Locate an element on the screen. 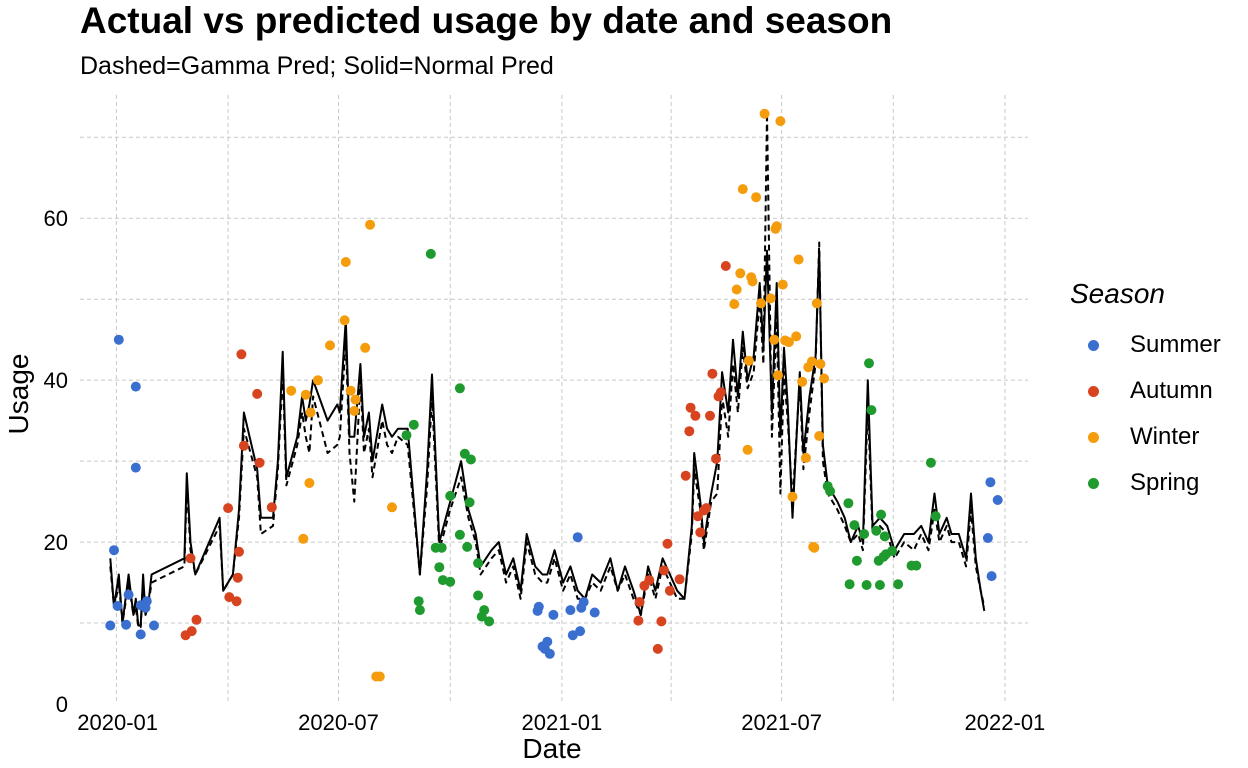  x-tick-label: 2020-07 is located at coordinates (338, 722).